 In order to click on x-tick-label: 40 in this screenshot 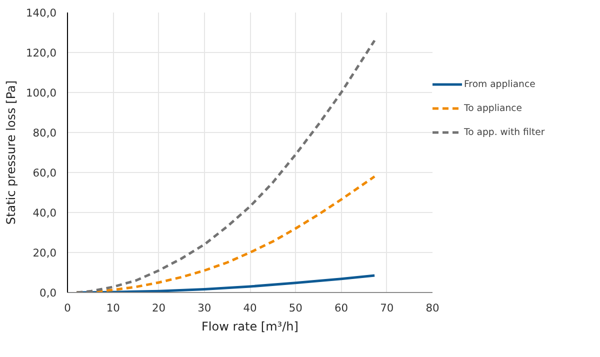, I will do `click(250, 308)`.